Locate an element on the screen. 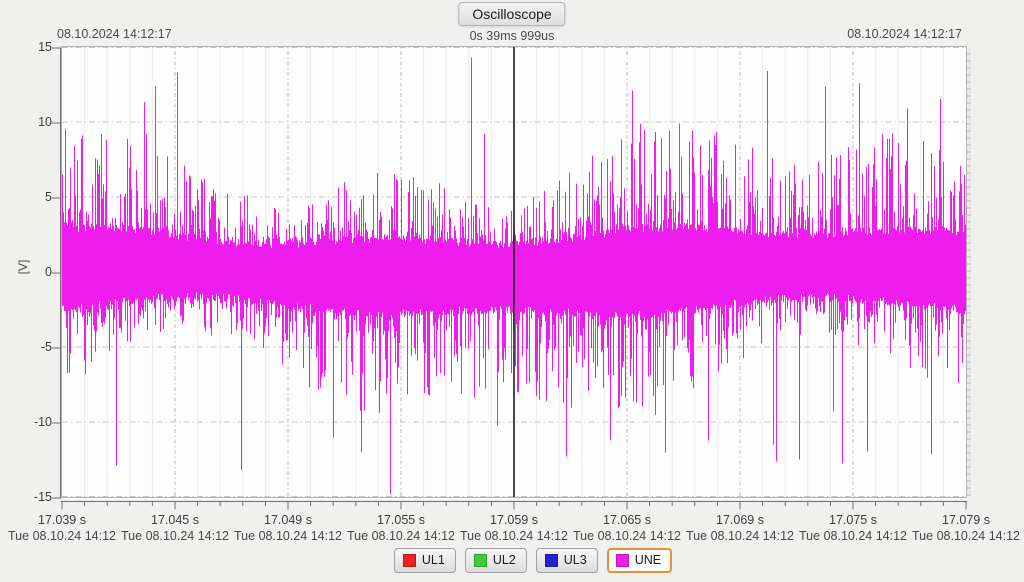 This screenshot has height=582, width=1024. legend-label: UNE is located at coordinates (648, 560).